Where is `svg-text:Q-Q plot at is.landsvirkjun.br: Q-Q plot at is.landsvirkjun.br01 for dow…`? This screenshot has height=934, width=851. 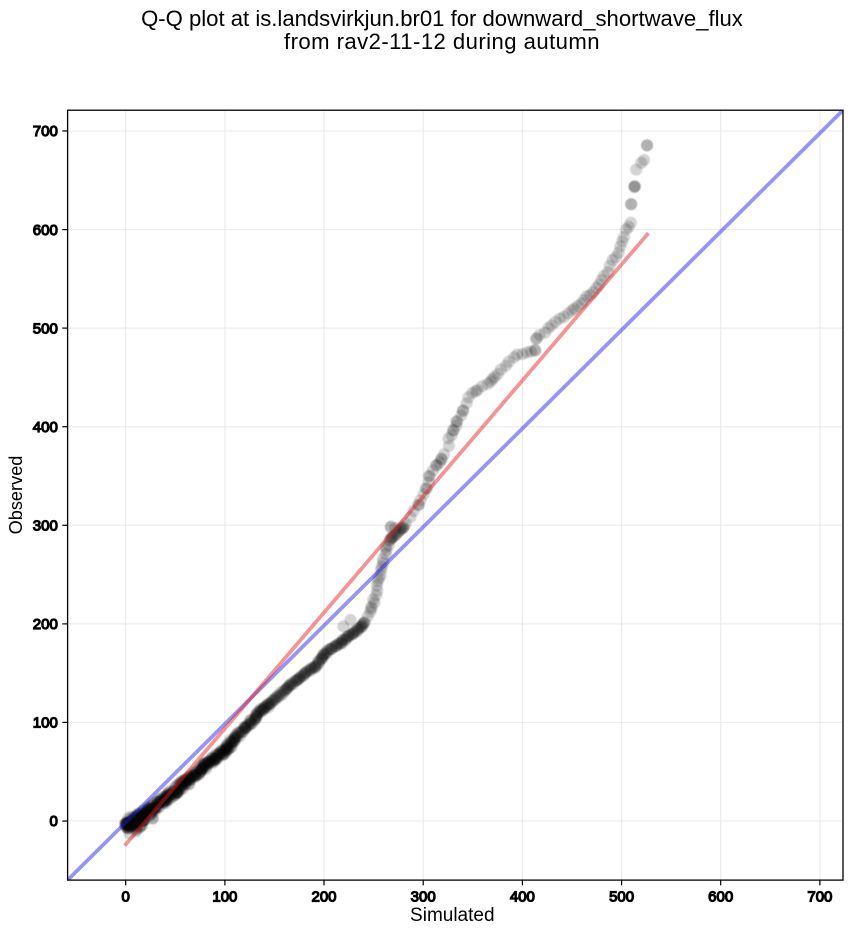 svg-text:Q-Q plot at is.landsvirkjun.br: Q-Q plot at is.landsvirkjun.br01 for dow… is located at coordinates (442, 18).